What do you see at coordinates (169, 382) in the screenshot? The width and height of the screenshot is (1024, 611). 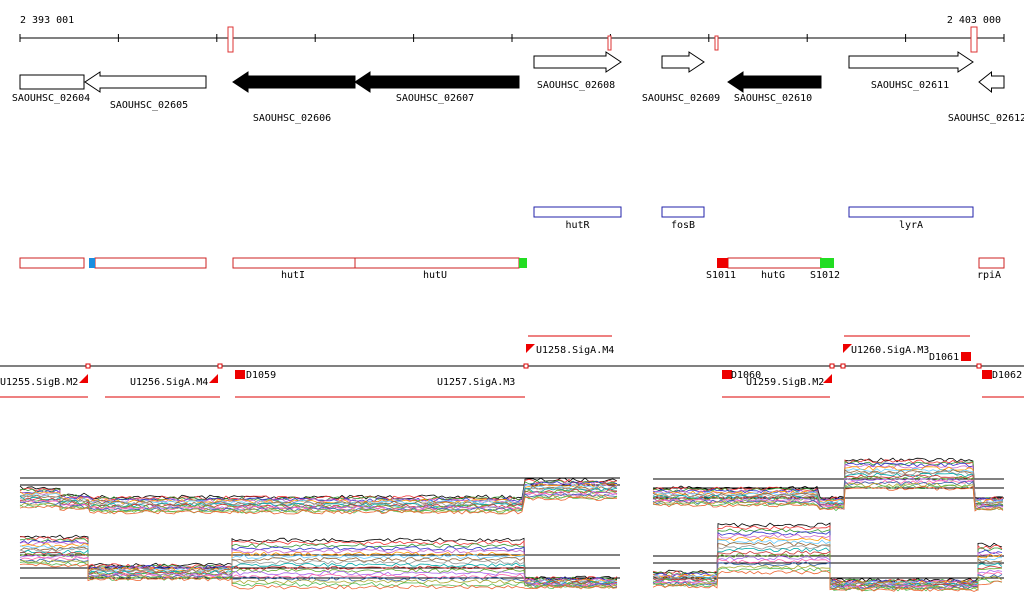 I see `label: U1256.SigA.M4` at bounding box center [169, 382].